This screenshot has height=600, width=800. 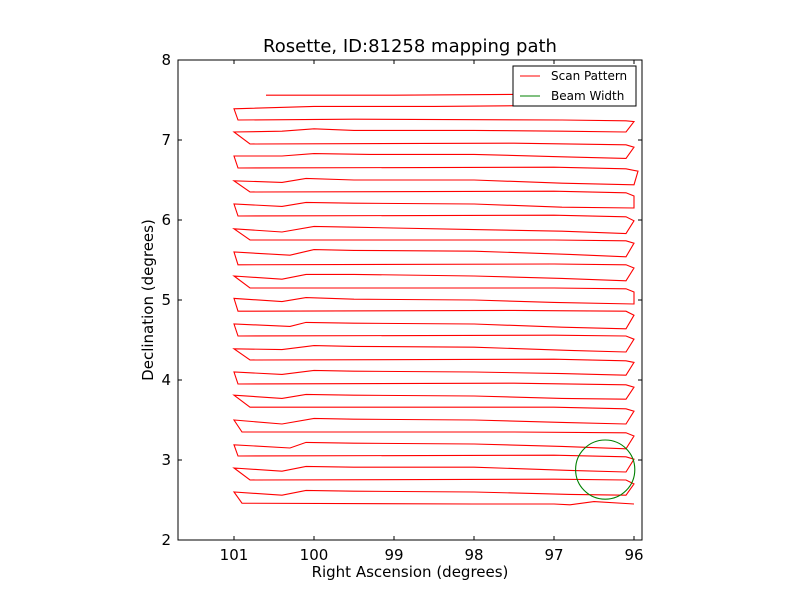 I want to click on y-tick-label: 8, so click(x=166, y=60).